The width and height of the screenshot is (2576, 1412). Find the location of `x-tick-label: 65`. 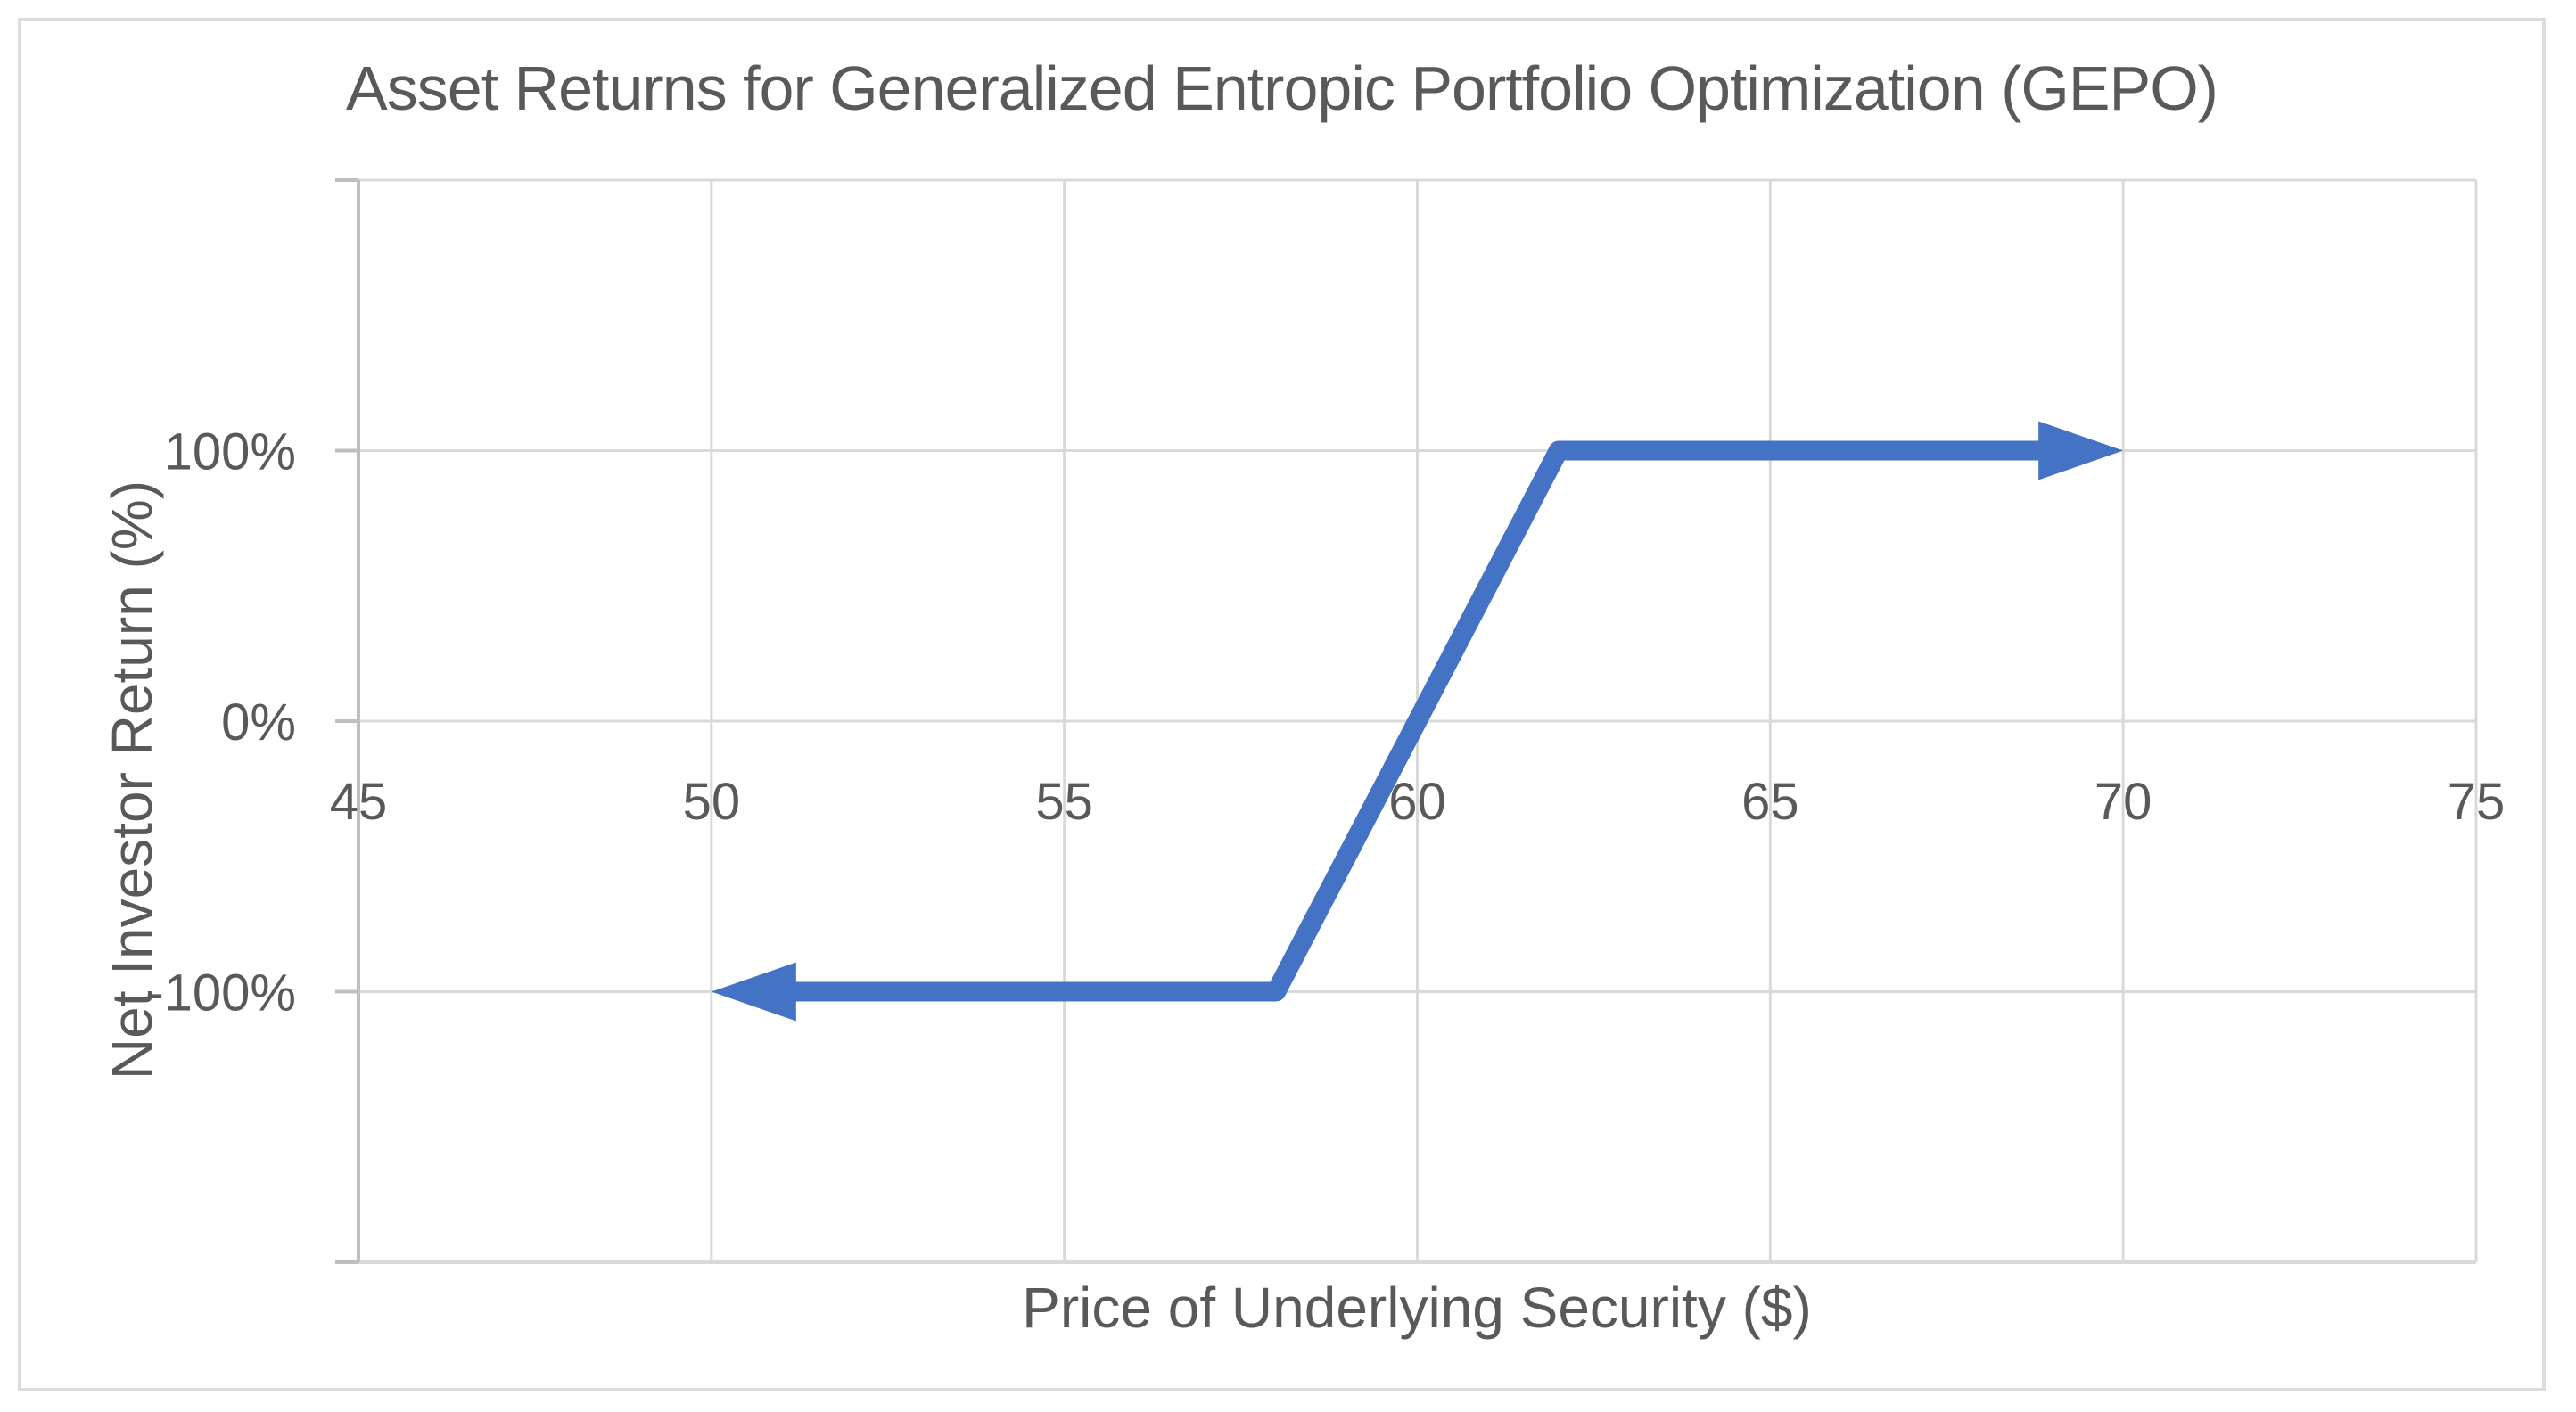

x-tick-label: 65 is located at coordinates (1770, 802).